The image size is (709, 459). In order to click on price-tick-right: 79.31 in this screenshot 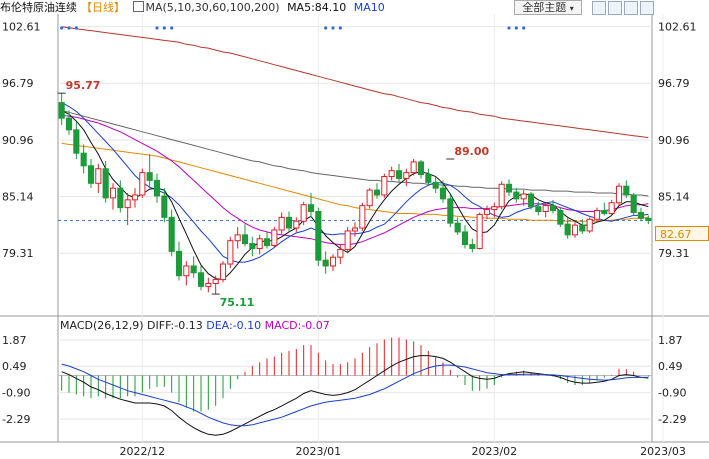, I will do `click(674, 253)`.